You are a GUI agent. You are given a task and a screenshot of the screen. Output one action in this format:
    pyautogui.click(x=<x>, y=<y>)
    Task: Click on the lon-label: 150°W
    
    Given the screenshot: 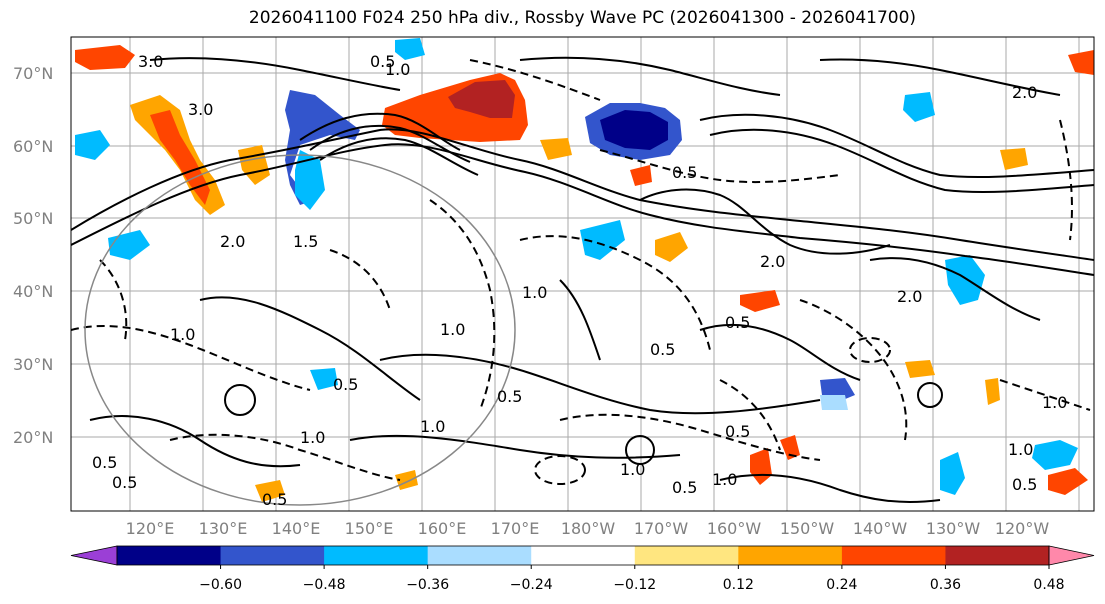 What is the action you would take?
    pyautogui.click(x=807, y=528)
    